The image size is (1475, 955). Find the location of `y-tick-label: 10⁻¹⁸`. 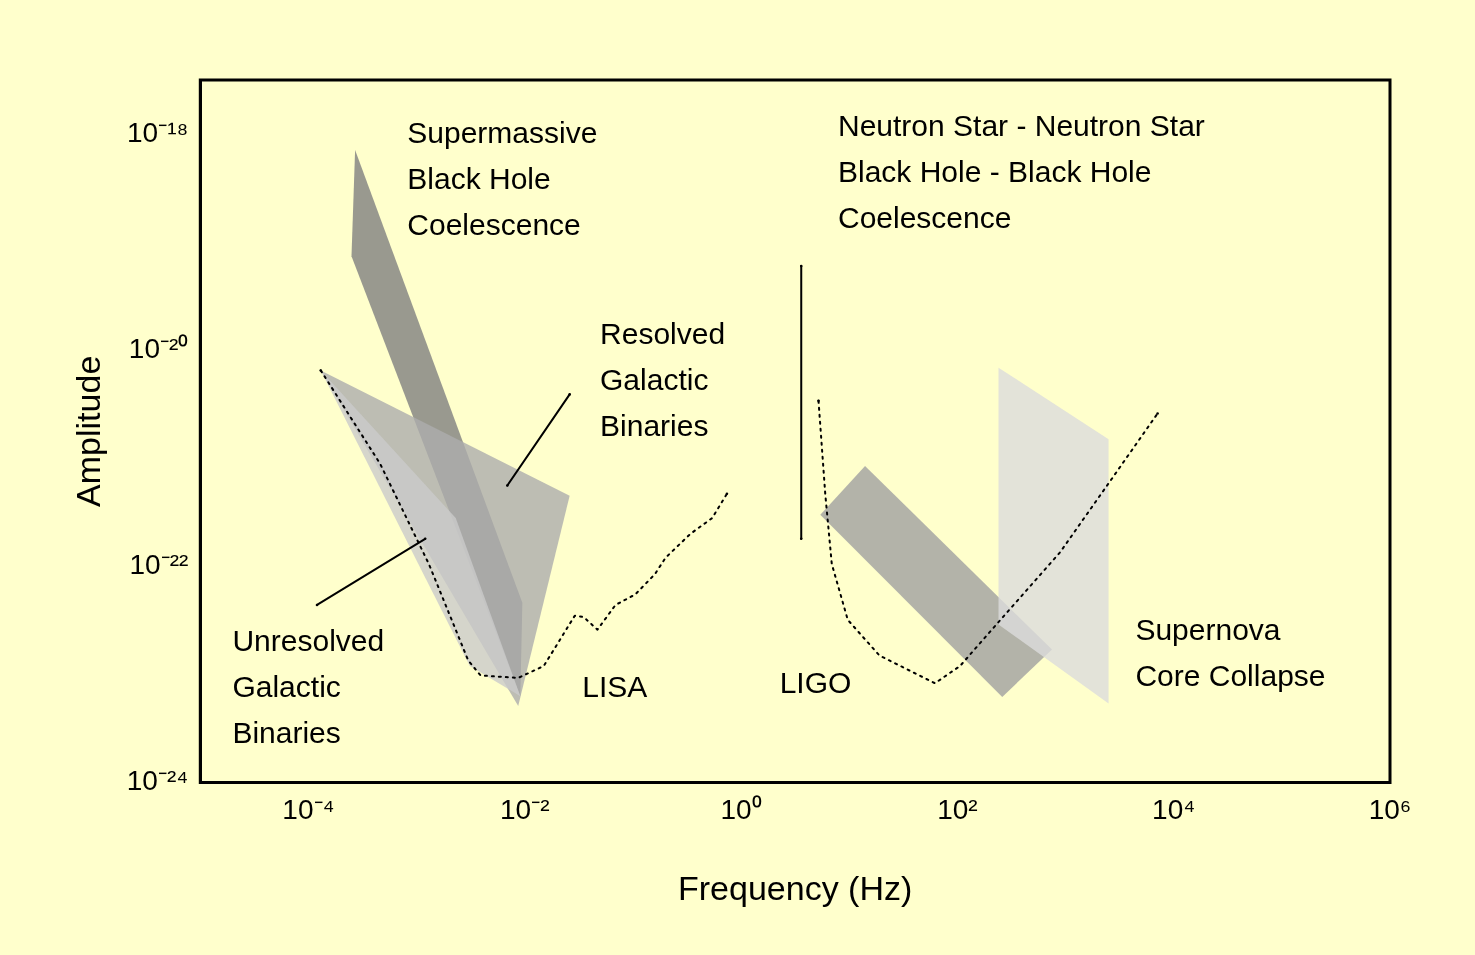

y-tick-label: 10⁻¹⁸ is located at coordinates (158, 132).